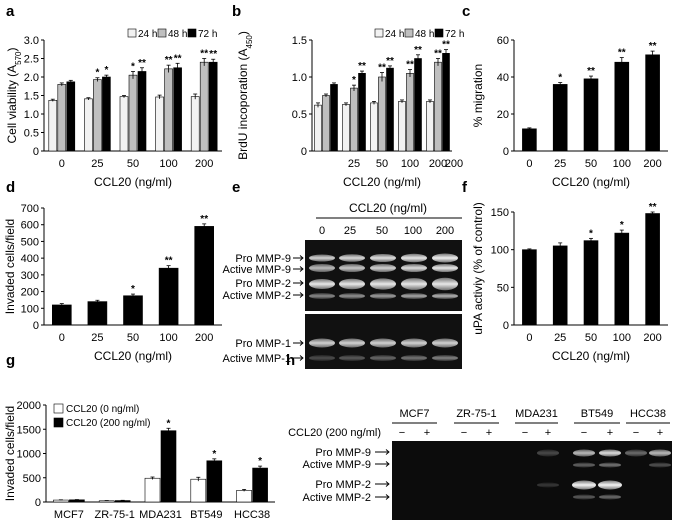 Image resolution: width=675 pixels, height=521 pixels. I want to click on chart-g-ytick-label: 2000, so click(29, 406).